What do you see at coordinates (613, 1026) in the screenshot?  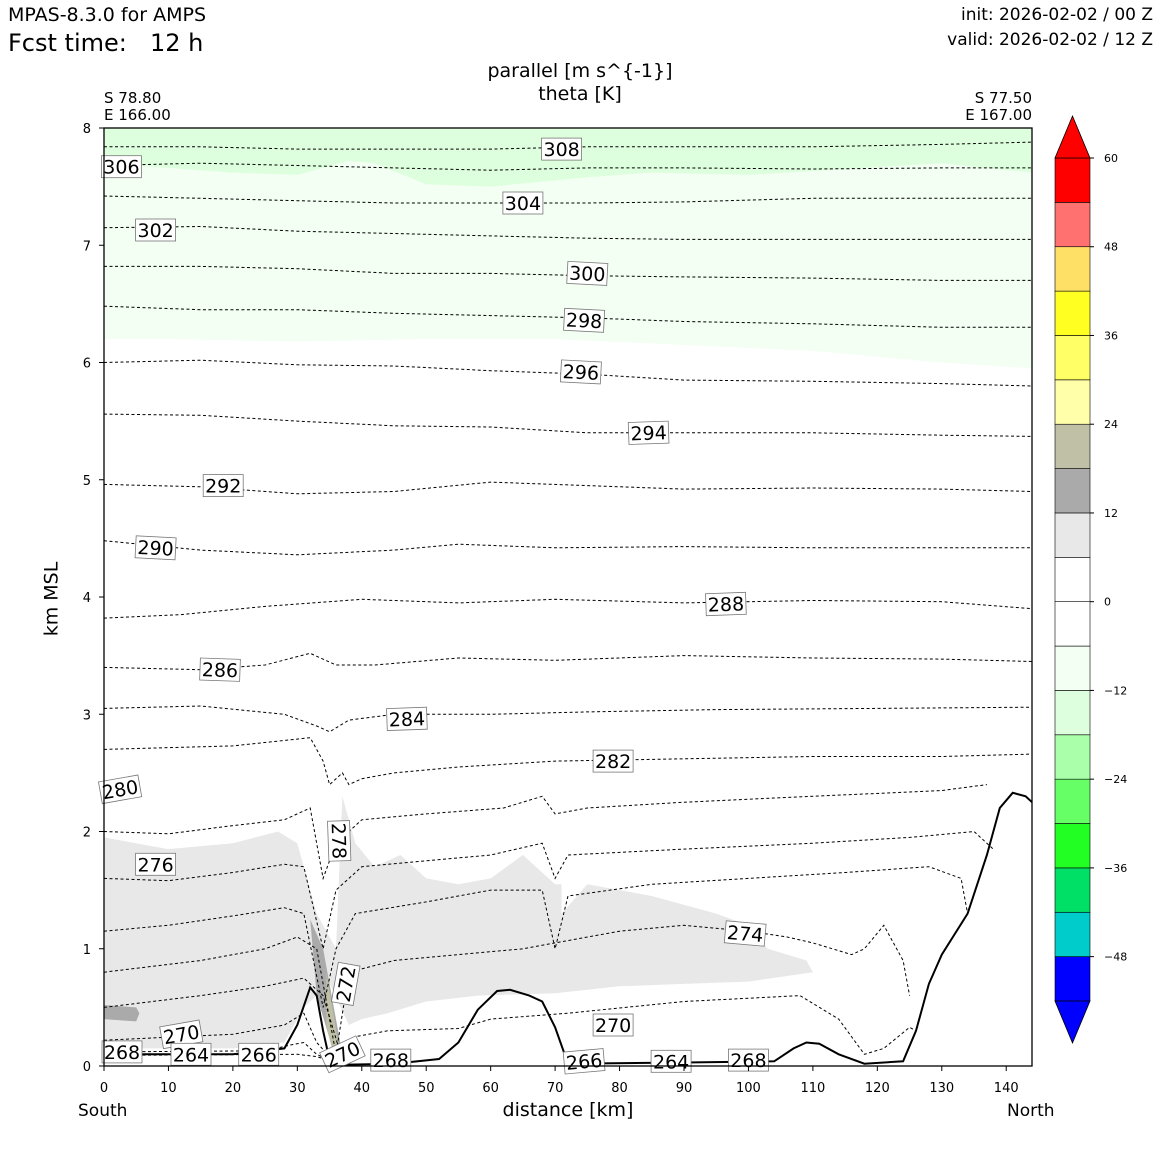 I see `contour-label-text: 270` at bounding box center [613, 1026].